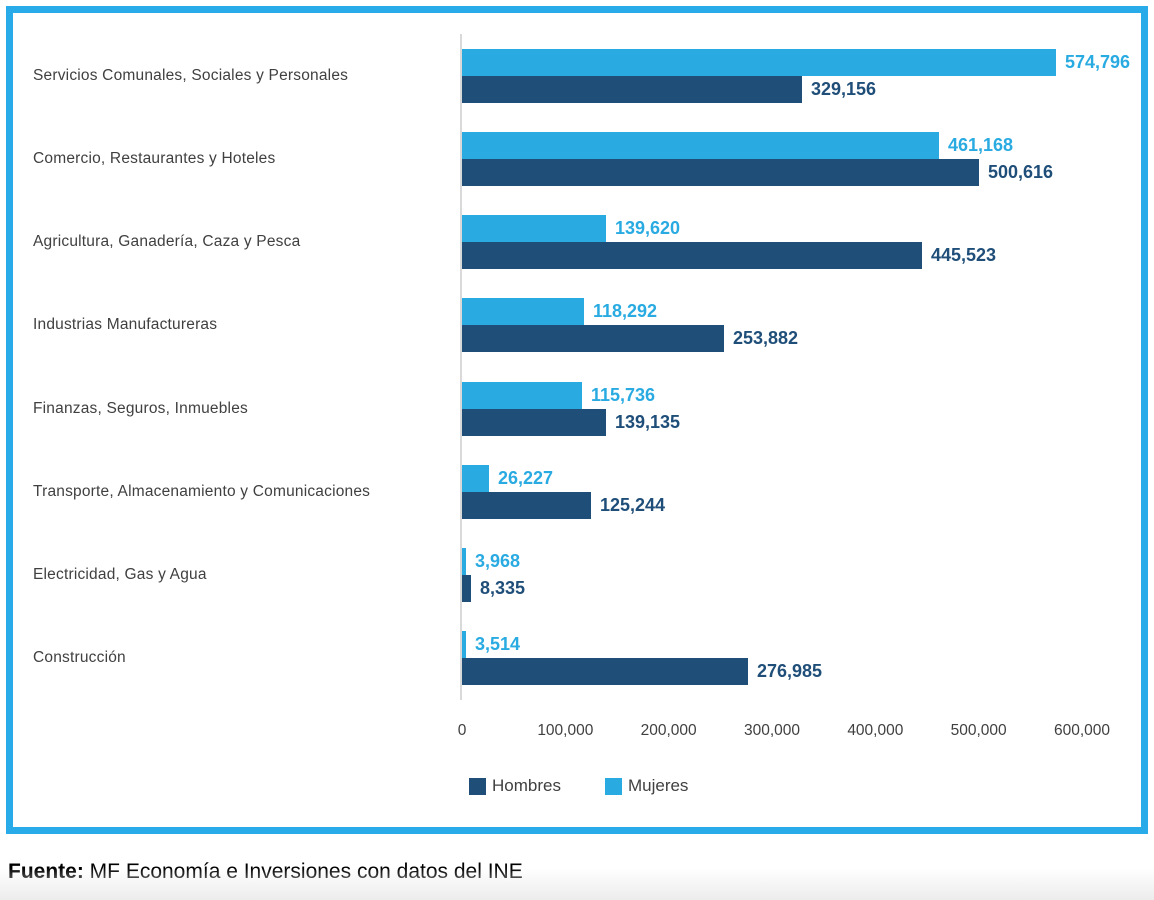 The width and height of the screenshot is (1154, 900). What do you see at coordinates (633, 504) in the screenshot?
I see `value-label-hombres: 125,244` at bounding box center [633, 504].